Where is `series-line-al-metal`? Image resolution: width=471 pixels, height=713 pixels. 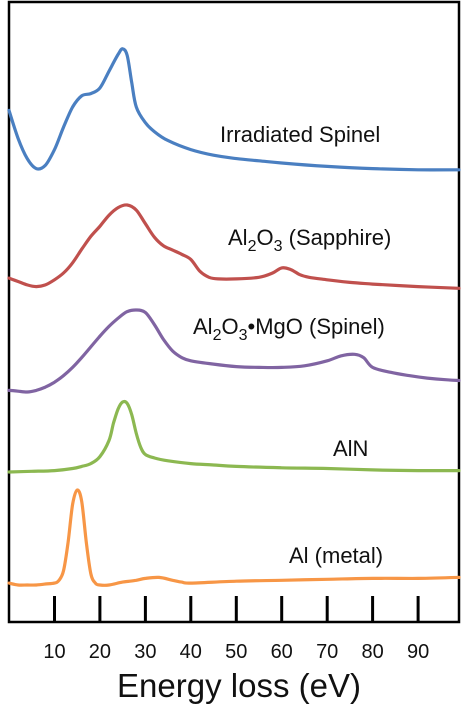
series-line-al-metal is located at coordinates (234, 537).